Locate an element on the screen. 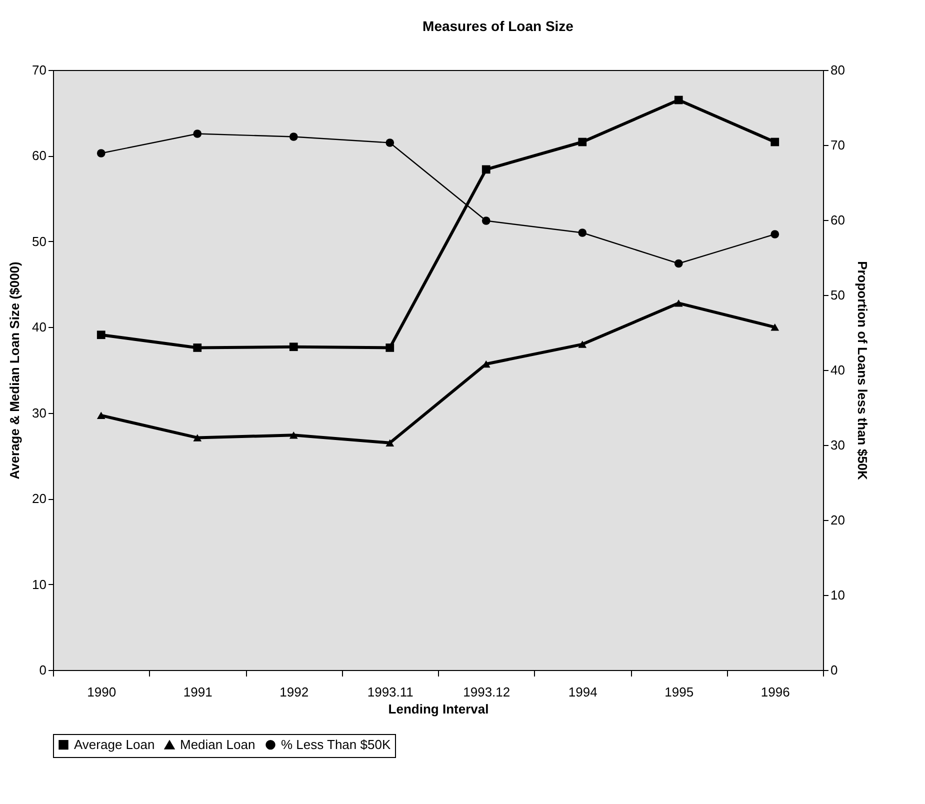 This screenshot has width=925, height=804. y-axis-title: Average & Median Loan Size ($000) is located at coordinates (14, 371).